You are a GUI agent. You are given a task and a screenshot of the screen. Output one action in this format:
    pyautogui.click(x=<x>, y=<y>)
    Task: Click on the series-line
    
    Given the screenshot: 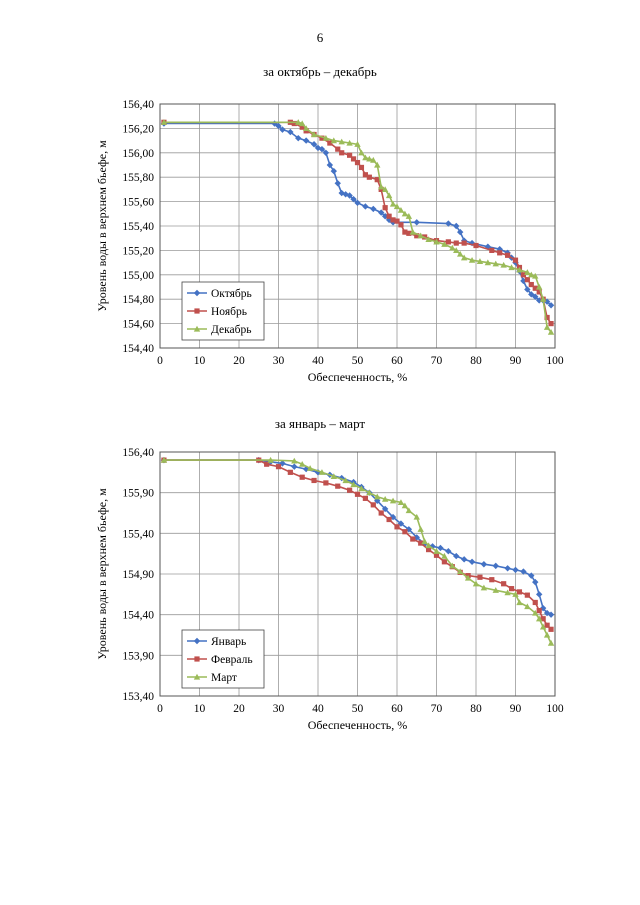 What is the action you would take?
    pyautogui.click(x=357, y=227)
    